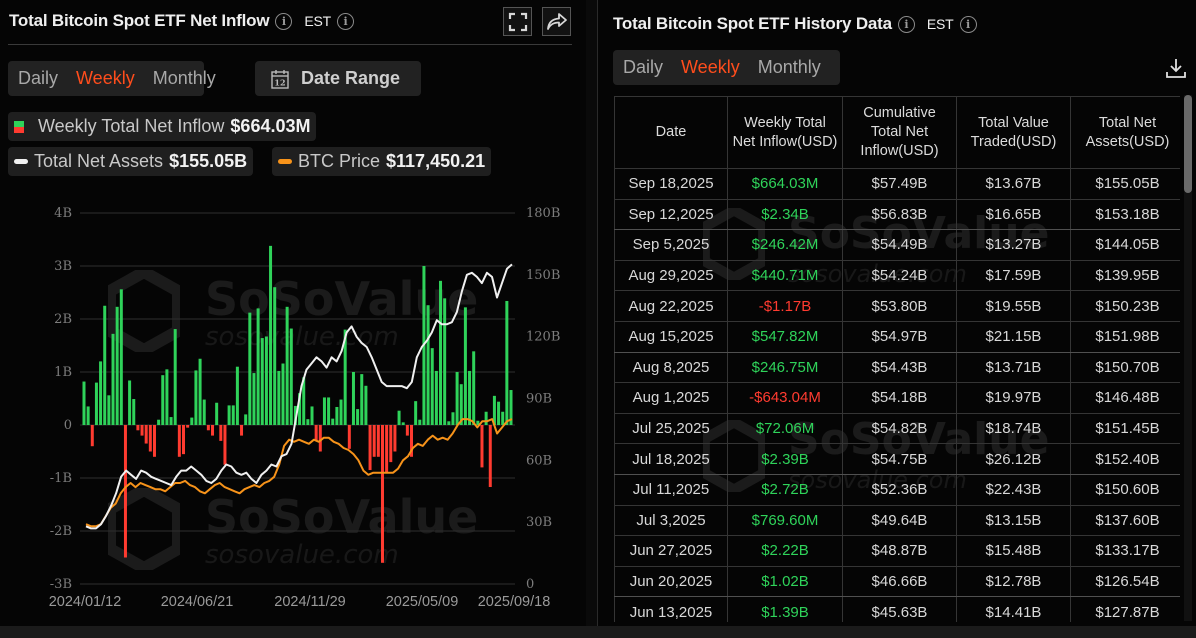  I want to click on legend-net-inflow: Weekly Total Net Inflow $664.03M, so click(162, 126).